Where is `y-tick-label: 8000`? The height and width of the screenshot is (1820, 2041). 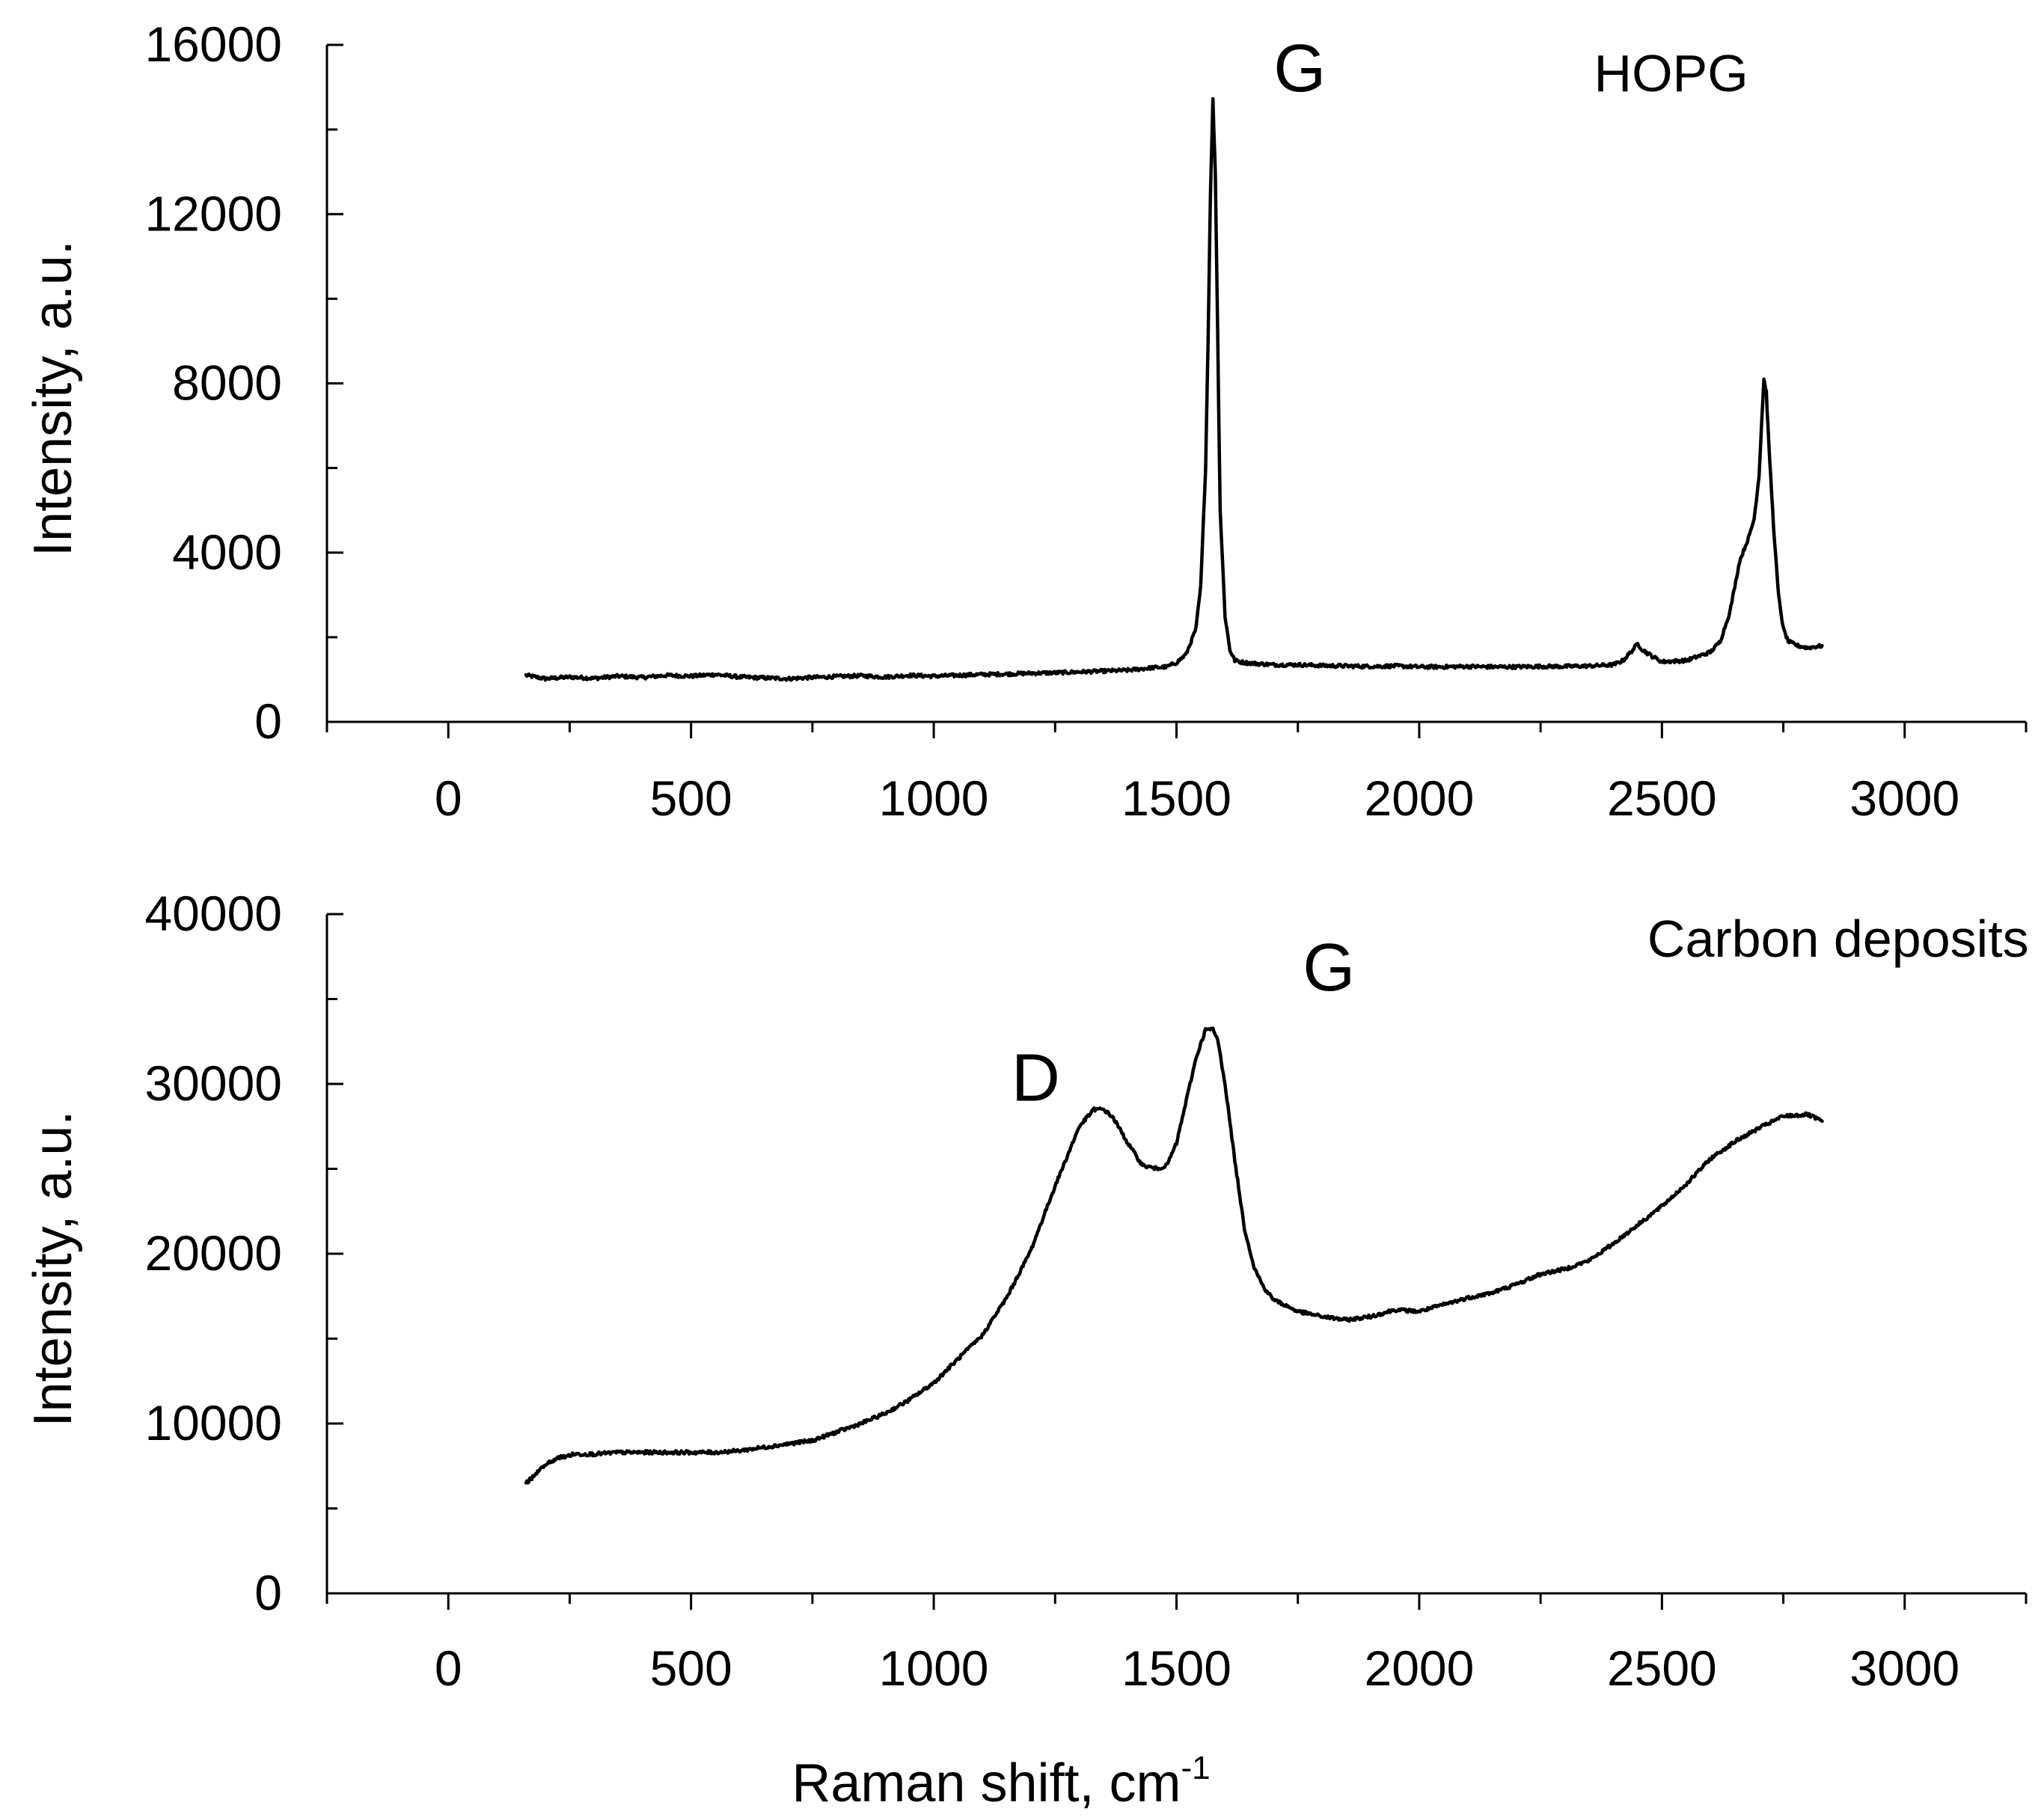 y-tick-label: 8000 is located at coordinates (227, 383).